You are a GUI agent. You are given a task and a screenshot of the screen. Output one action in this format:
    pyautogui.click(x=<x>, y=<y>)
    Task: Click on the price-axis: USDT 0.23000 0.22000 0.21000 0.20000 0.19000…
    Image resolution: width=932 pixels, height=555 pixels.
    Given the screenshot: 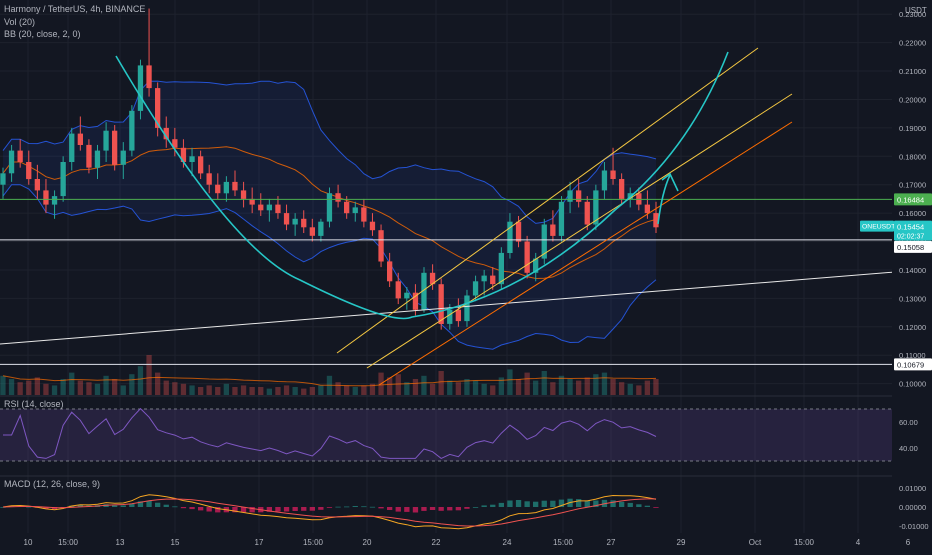 What is the action you would take?
    pyautogui.click(x=912, y=275)
    